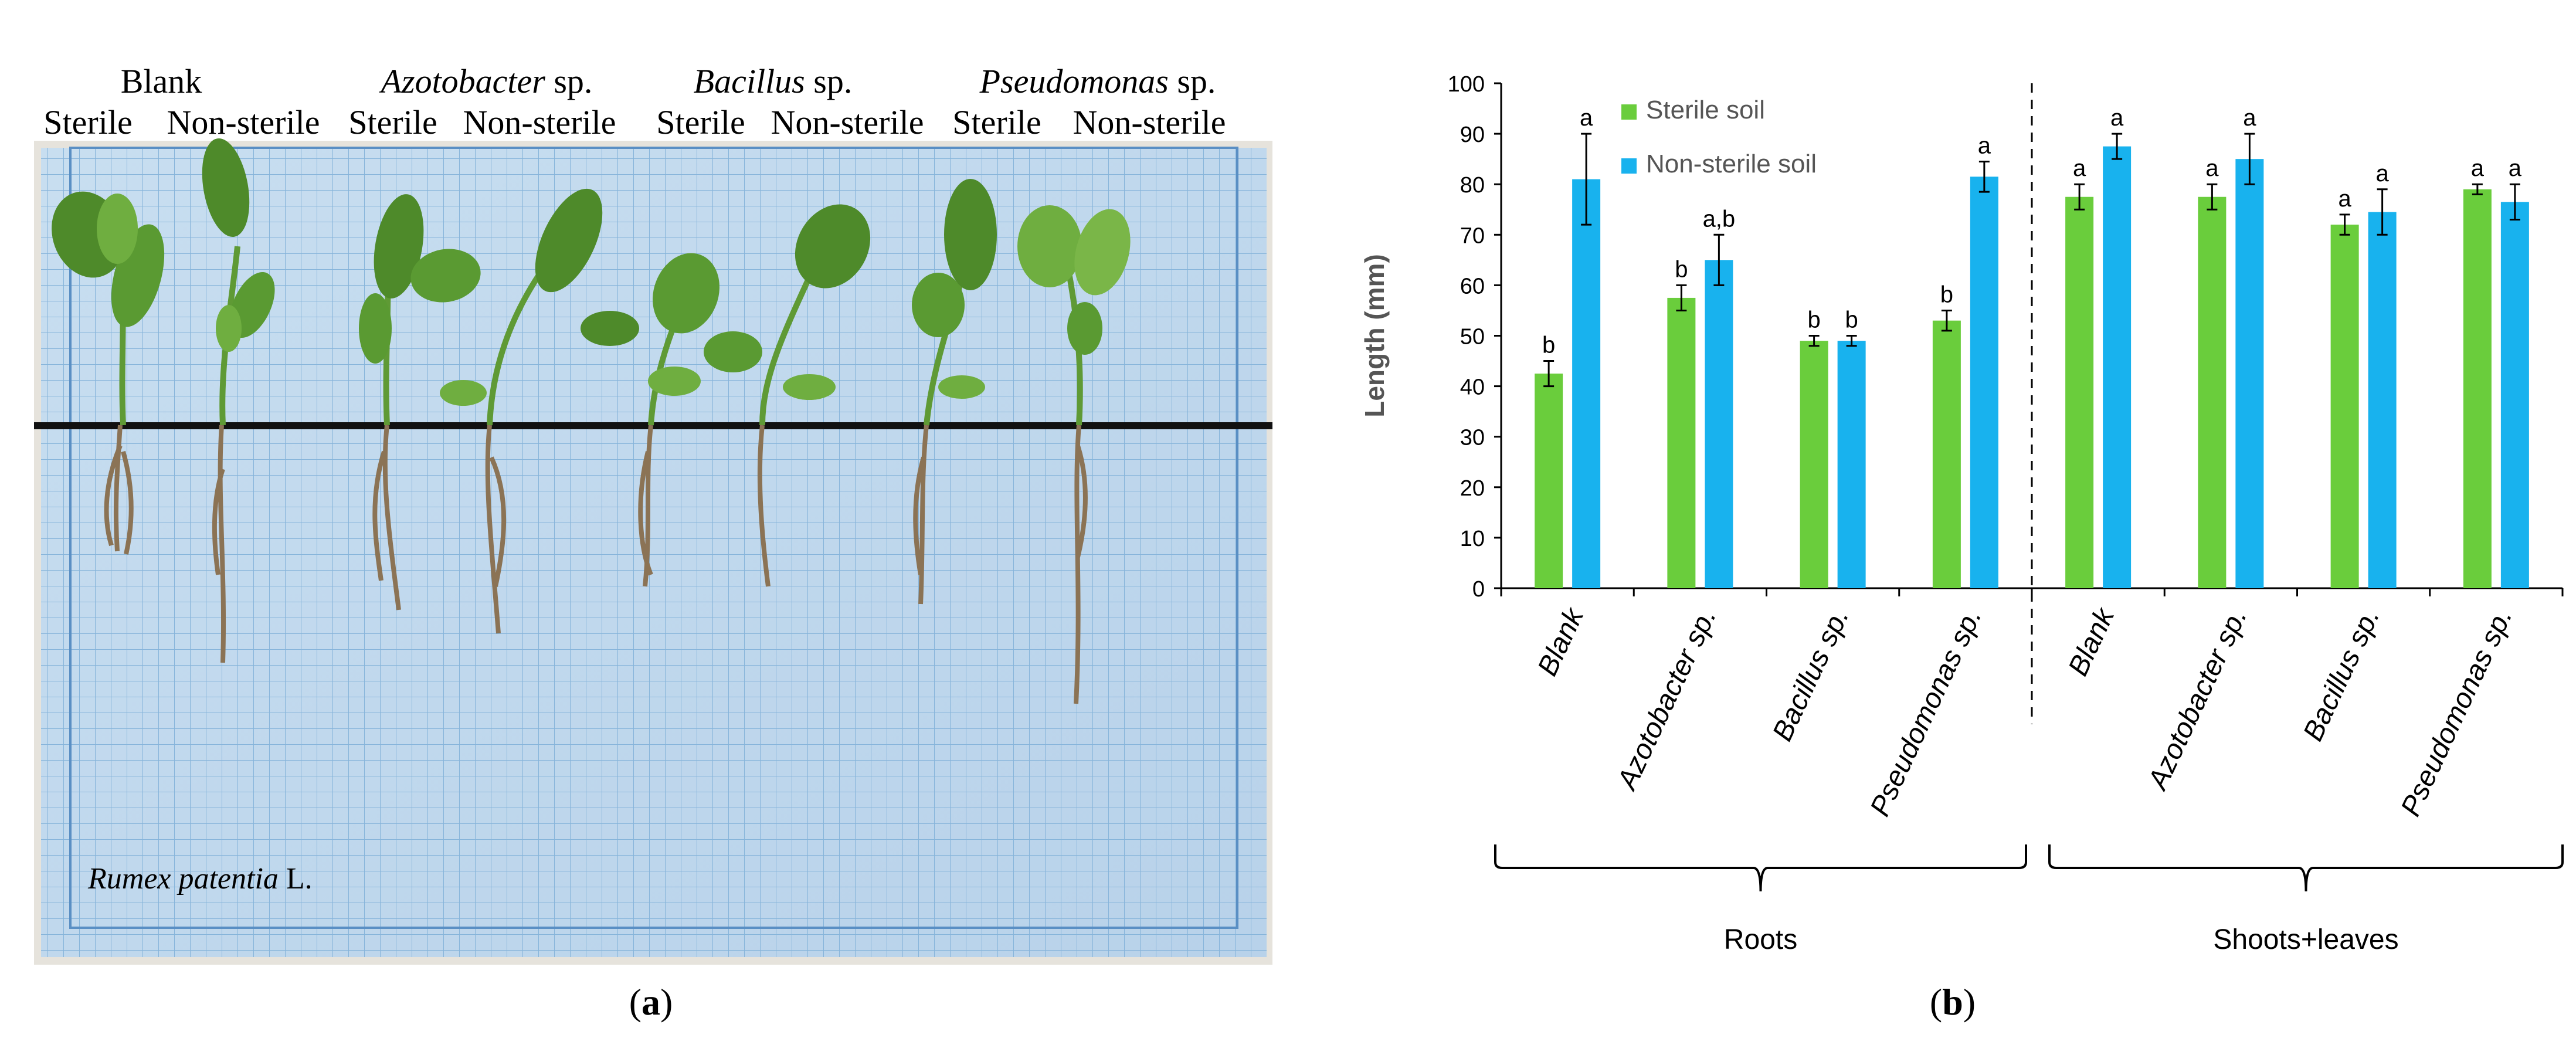 Image resolution: width=2576 pixels, height=1055 pixels. I want to click on y-tick-label: 70, so click(1472, 235).